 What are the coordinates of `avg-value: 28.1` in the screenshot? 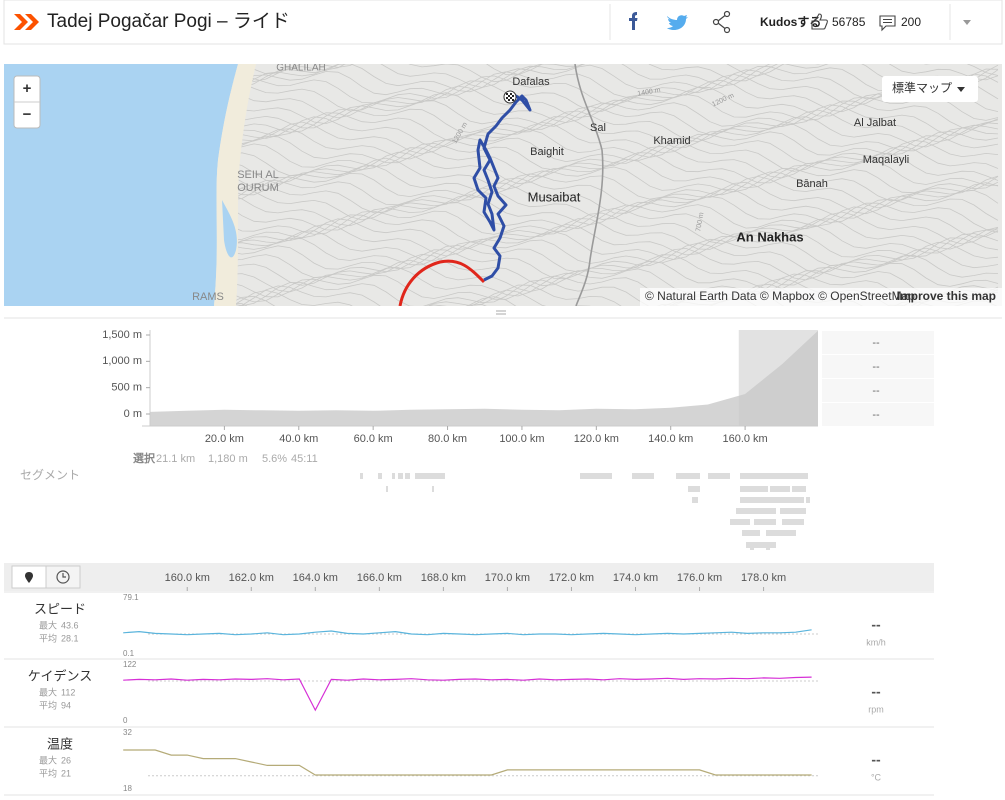 It's located at (70, 638).